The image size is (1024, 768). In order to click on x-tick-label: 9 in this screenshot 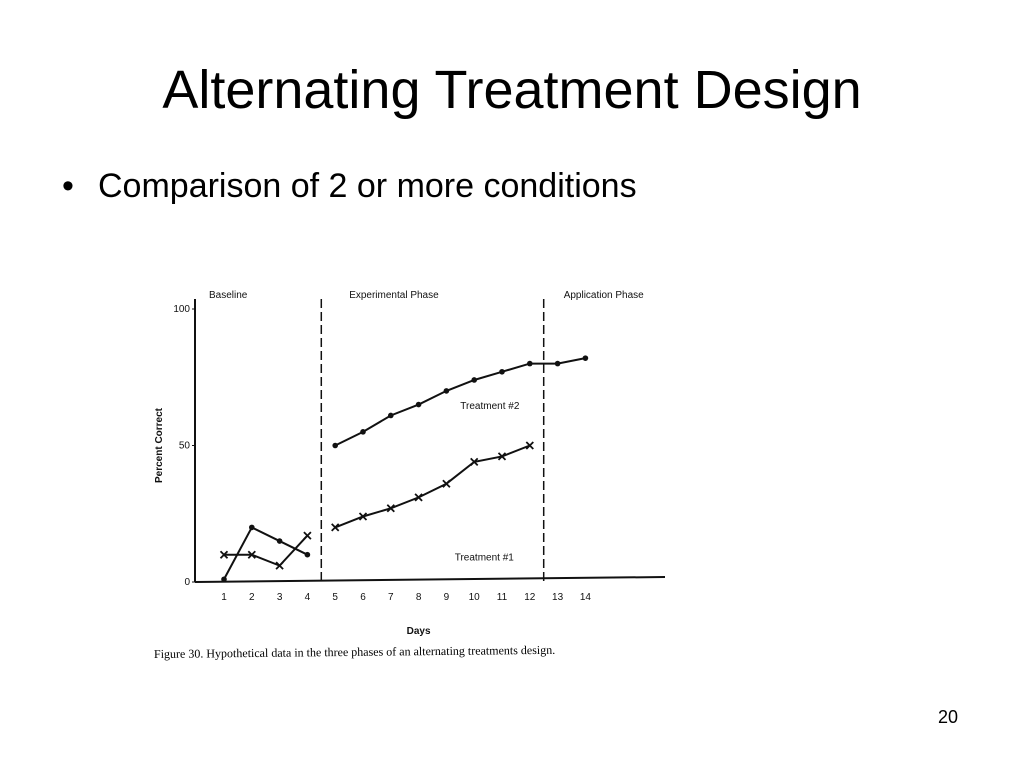, I will do `click(447, 597)`.